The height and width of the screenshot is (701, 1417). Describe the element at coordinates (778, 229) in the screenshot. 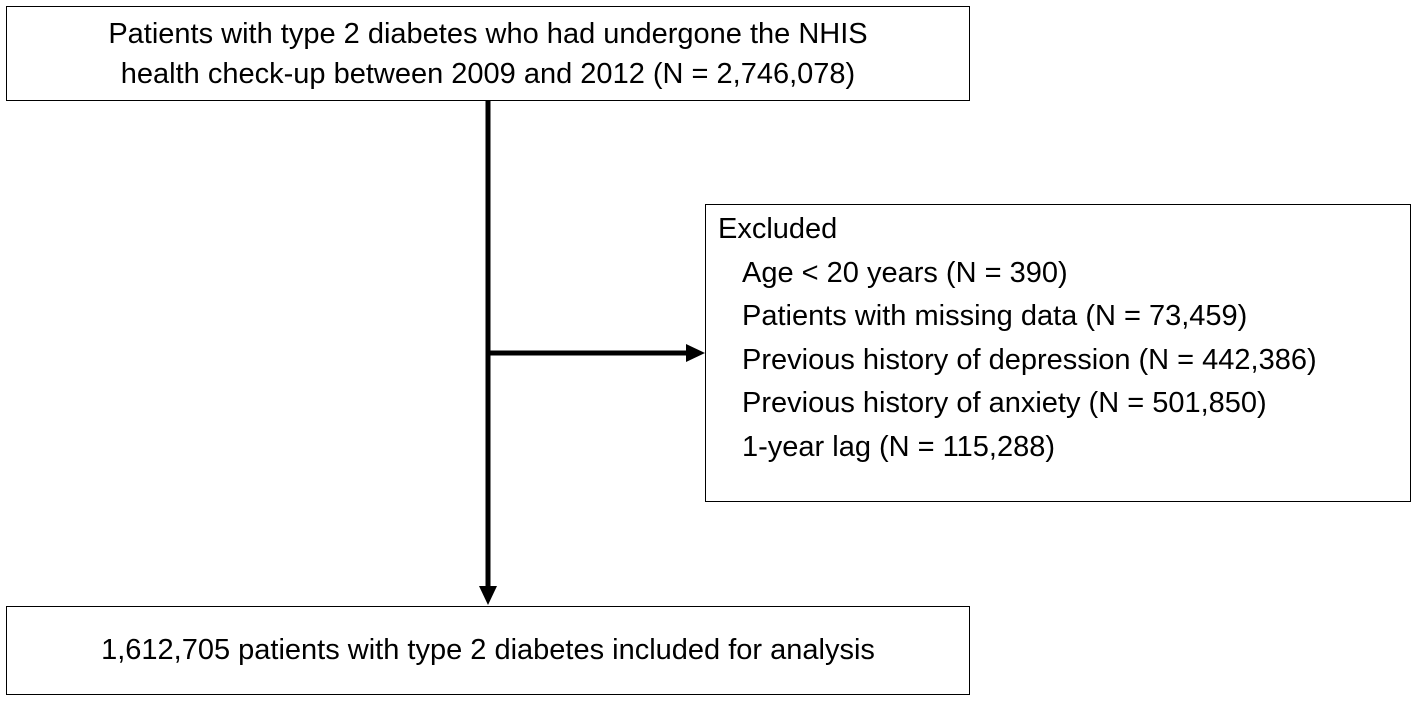

I see `exclusion-heading: Excluded` at that location.